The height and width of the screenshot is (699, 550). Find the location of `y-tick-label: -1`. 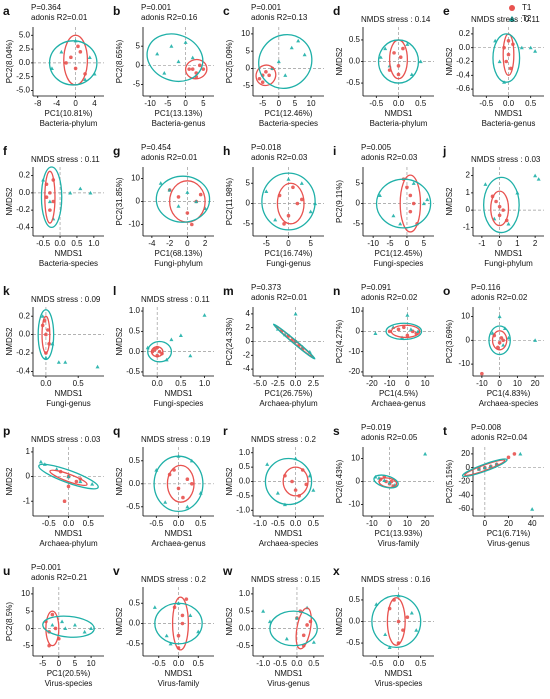

y-tick-label: -1 is located at coordinates (467, 226).